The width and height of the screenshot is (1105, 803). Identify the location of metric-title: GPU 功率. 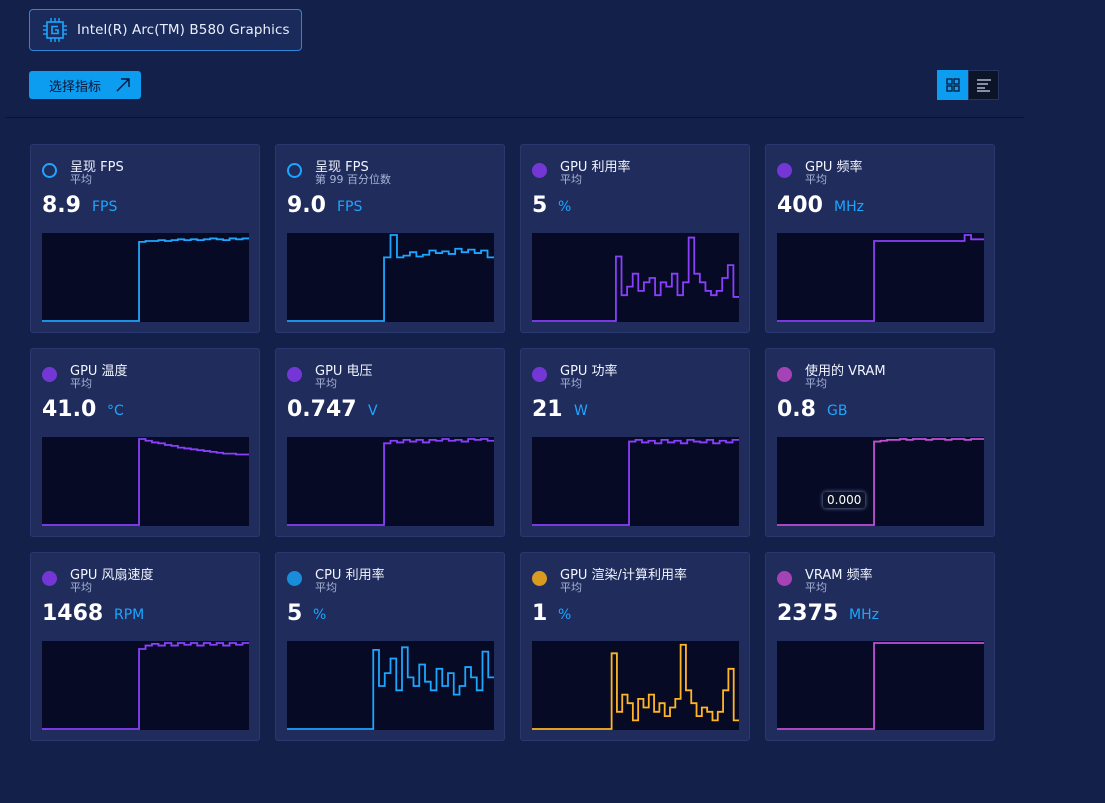
(589, 371).